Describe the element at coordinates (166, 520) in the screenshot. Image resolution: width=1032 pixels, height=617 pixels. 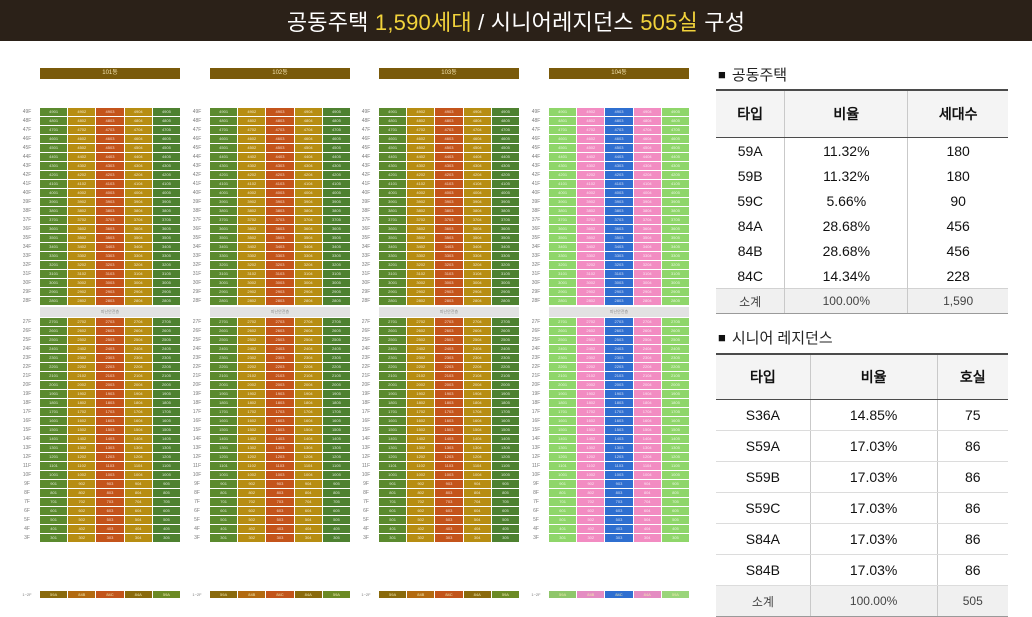
I see `unit-cell: 505` at that location.